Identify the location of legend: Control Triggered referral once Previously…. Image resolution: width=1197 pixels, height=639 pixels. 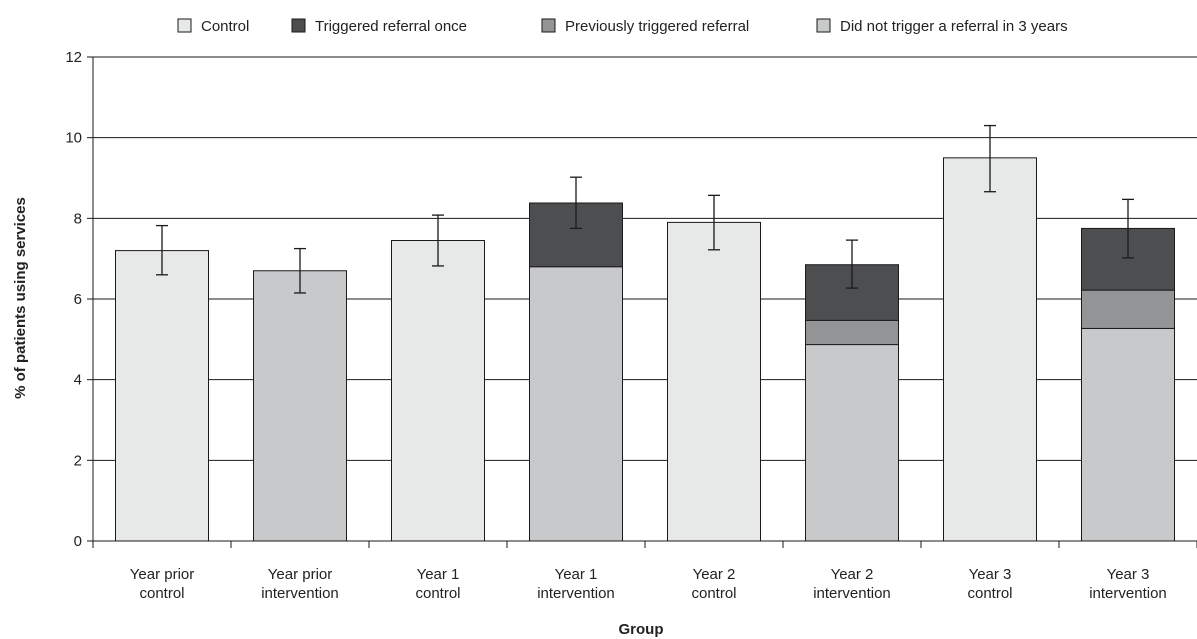
(622, 26).